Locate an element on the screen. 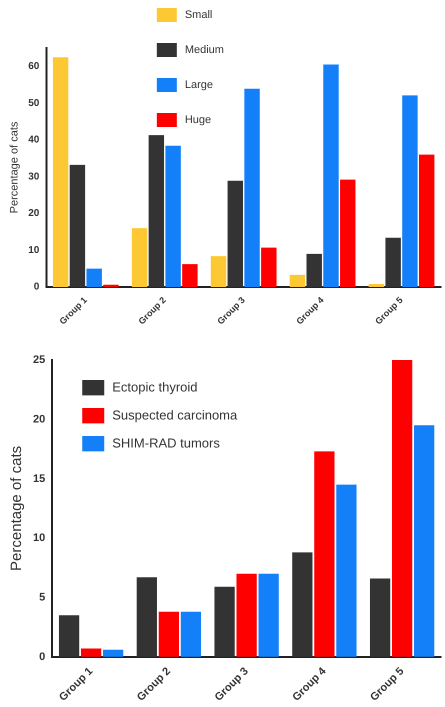 The height and width of the screenshot is (707, 445). y-tick-label: 5 is located at coordinates (42, 598).